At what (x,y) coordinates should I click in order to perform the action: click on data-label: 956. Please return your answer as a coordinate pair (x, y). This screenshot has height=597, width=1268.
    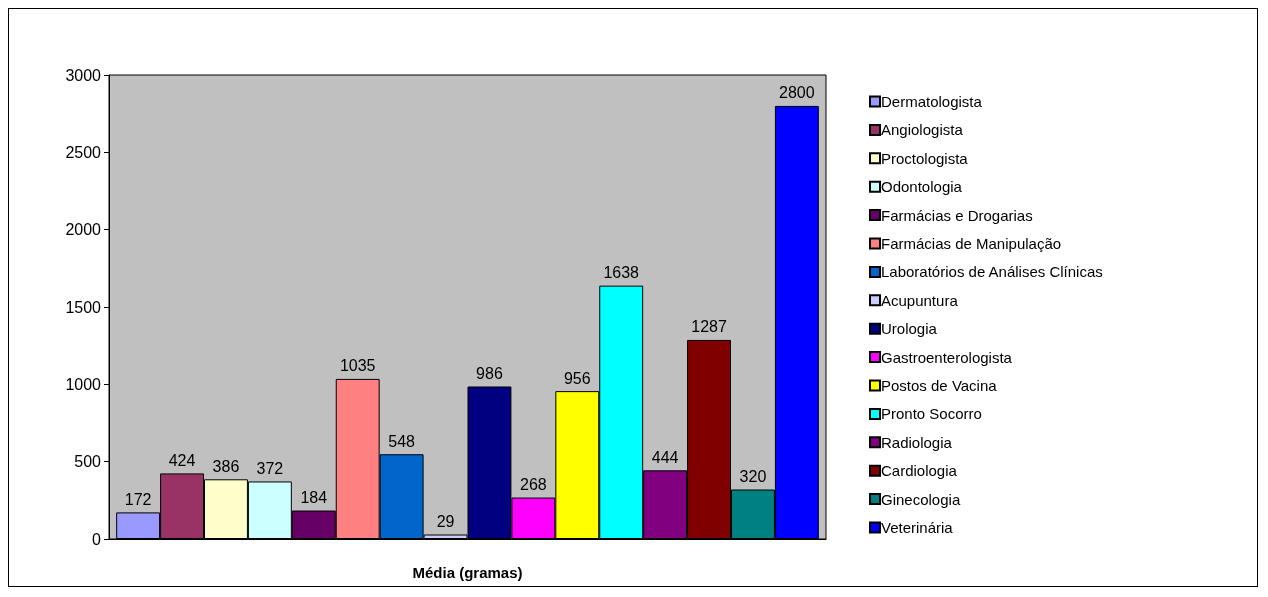
    Looking at the image, I should click on (577, 378).